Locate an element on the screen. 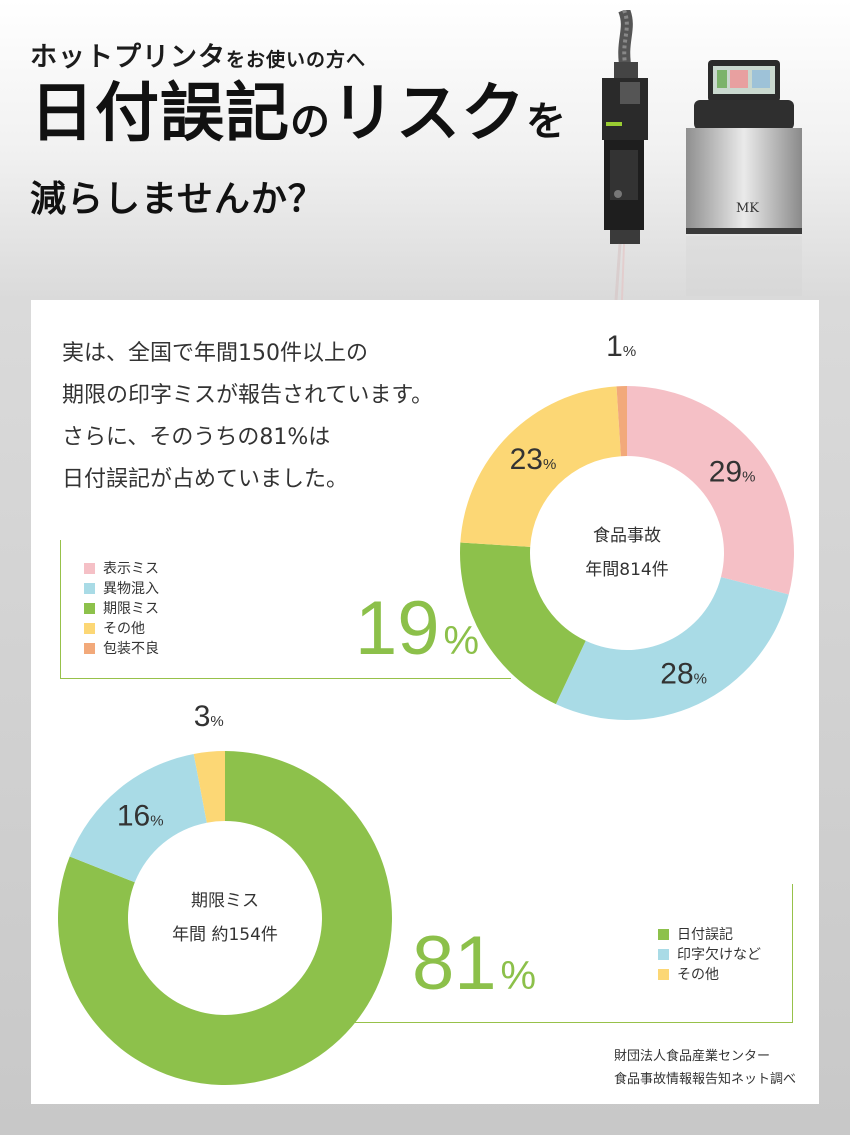  chart2-legend: 日付誤記 印字欠けなど その他 is located at coordinates (709, 954).